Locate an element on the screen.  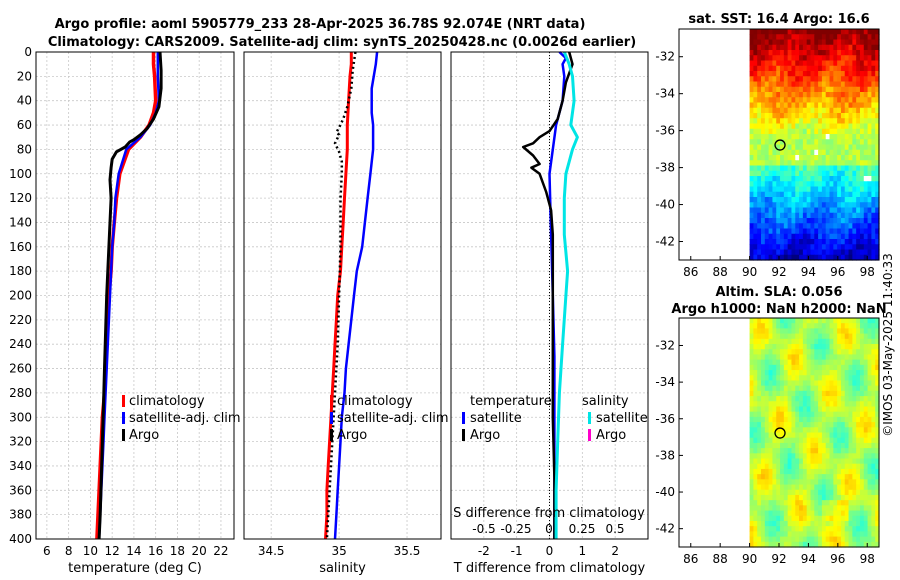
lat-tick-label: -36 is located at coordinates (665, 419).